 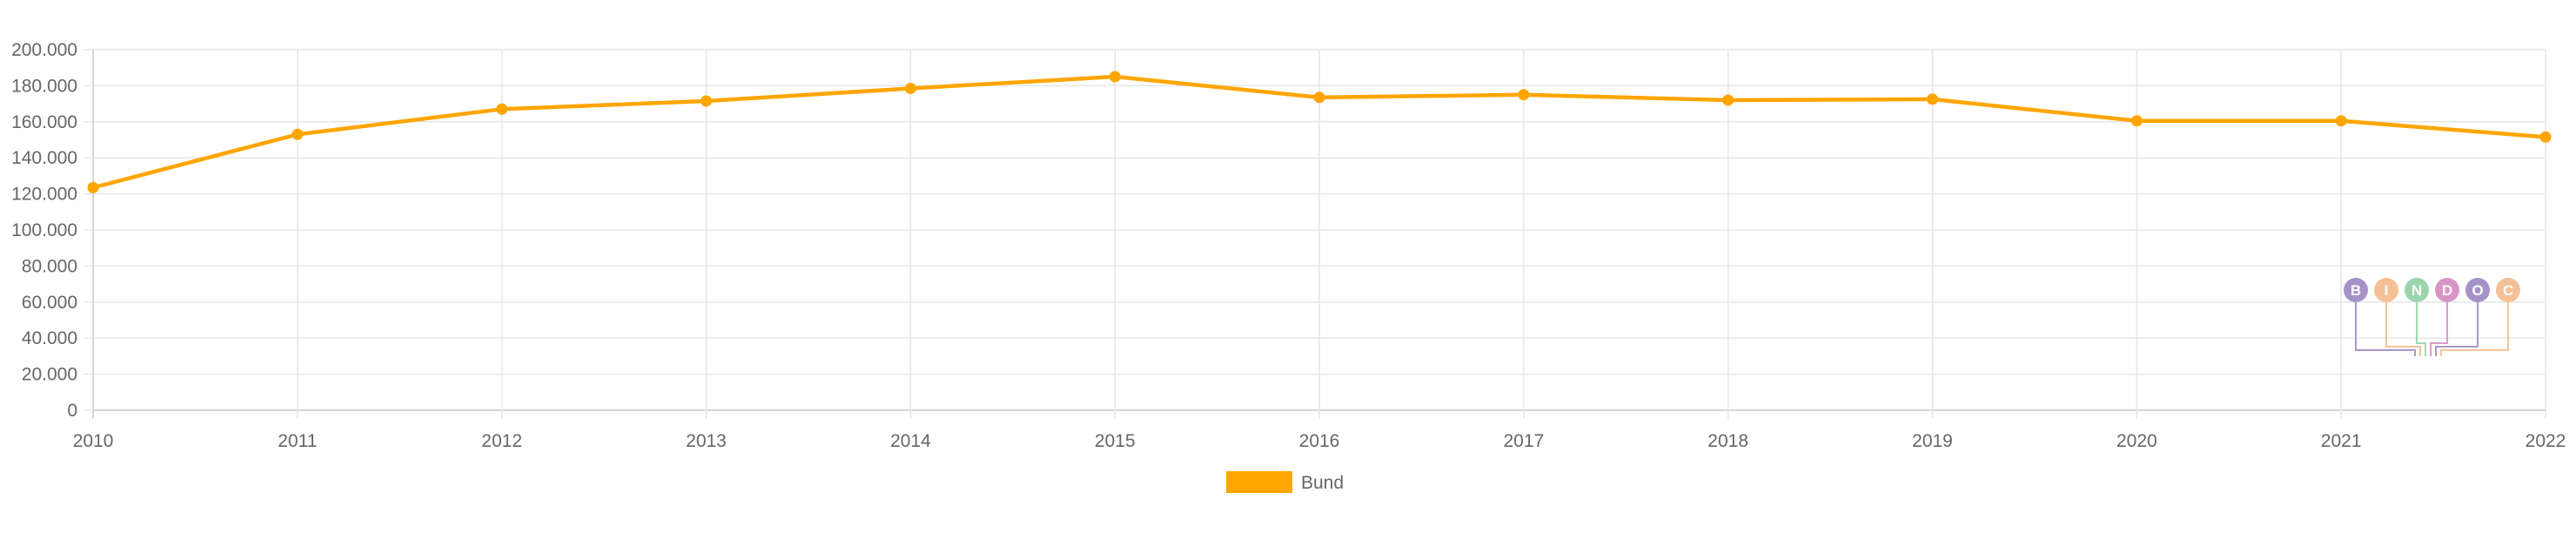 I want to click on x-tick-label: 2010, so click(x=94, y=441).